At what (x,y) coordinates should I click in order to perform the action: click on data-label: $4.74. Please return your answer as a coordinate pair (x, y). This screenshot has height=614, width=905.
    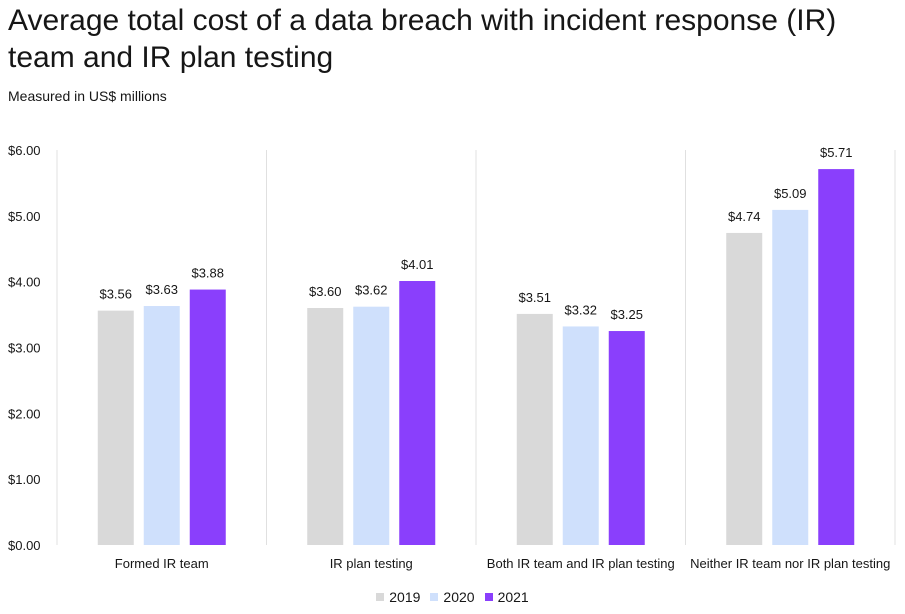
    Looking at the image, I should click on (744, 216).